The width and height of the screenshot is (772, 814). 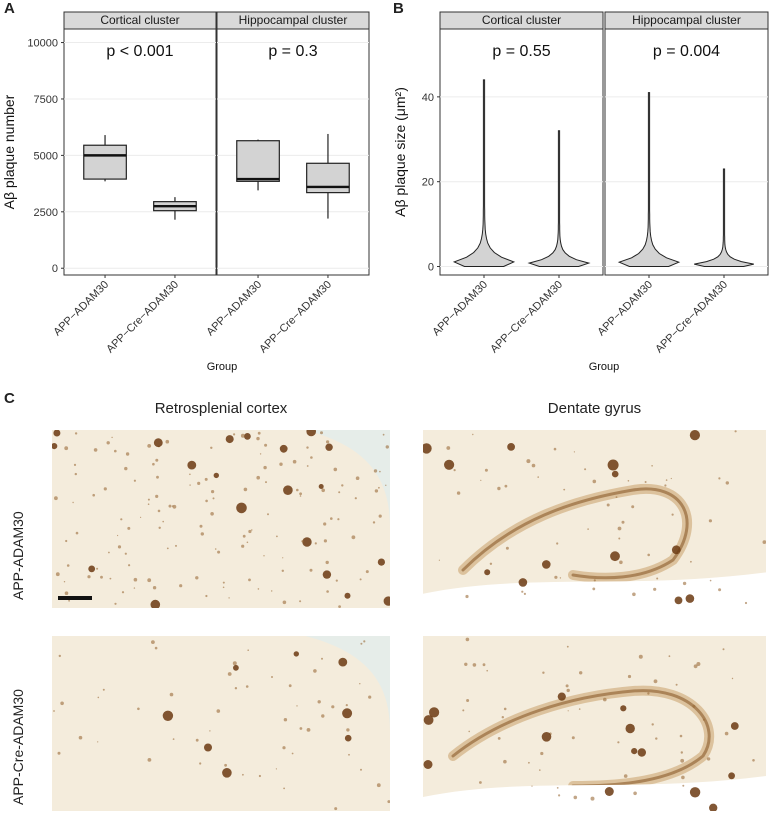 I want to click on facet-strip-label: Hippocampal cluster, so click(x=686, y=20).